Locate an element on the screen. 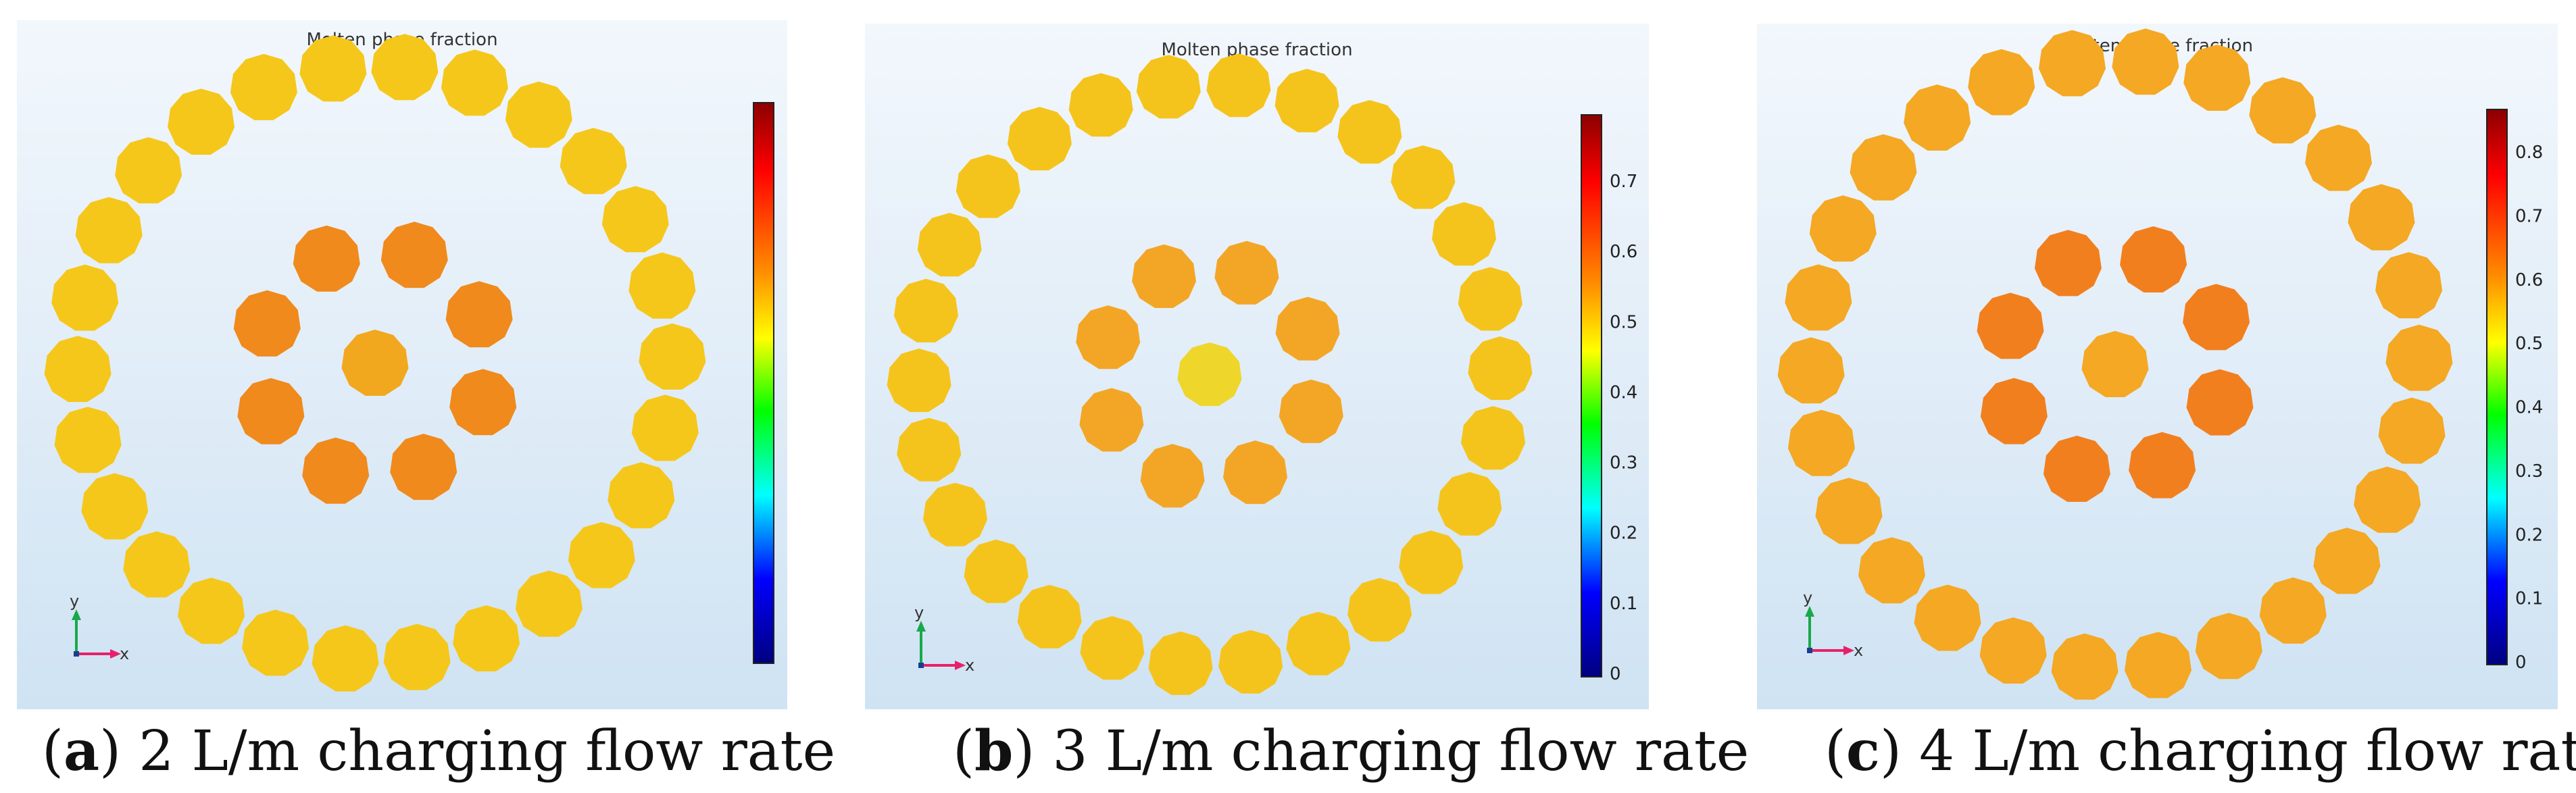 The image size is (2576, 793). colorbar-tick-label: 0.6 is located at coordinates (2529, 280).